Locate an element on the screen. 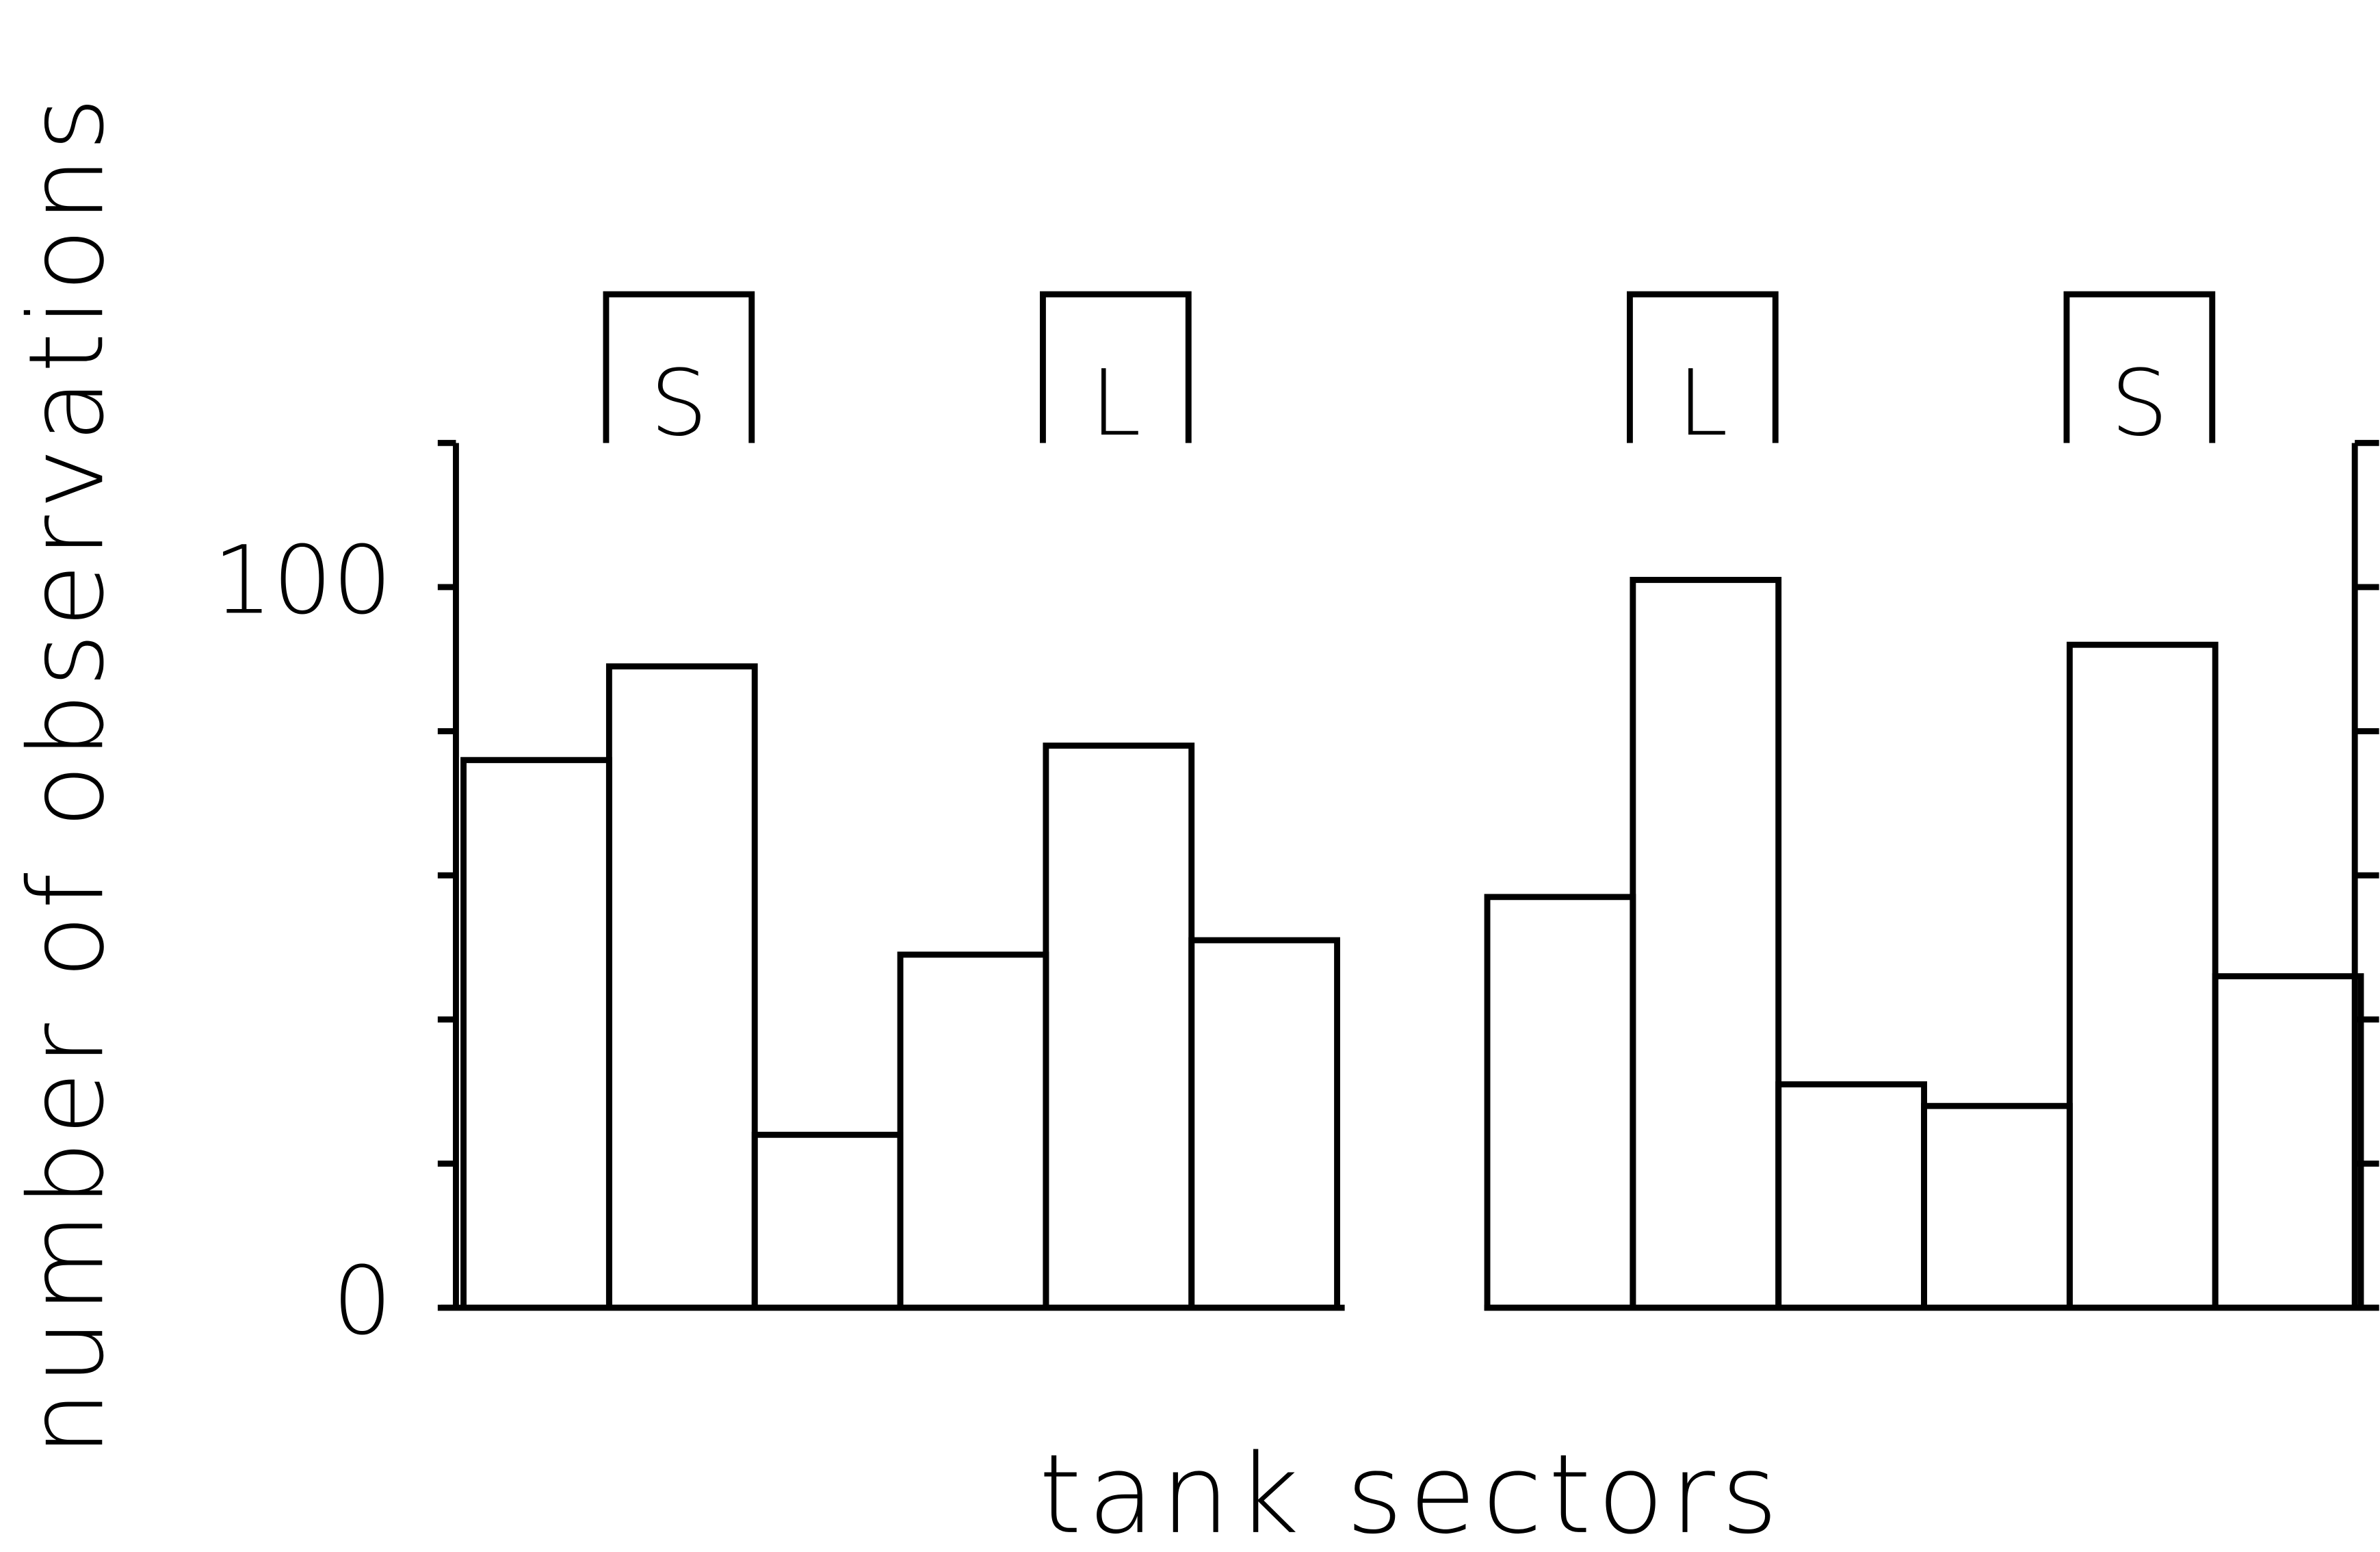 The width and height of the screenshot is (2380, 1552). x-axis-label: tank sectors is located at coordinates (1412, 1491).